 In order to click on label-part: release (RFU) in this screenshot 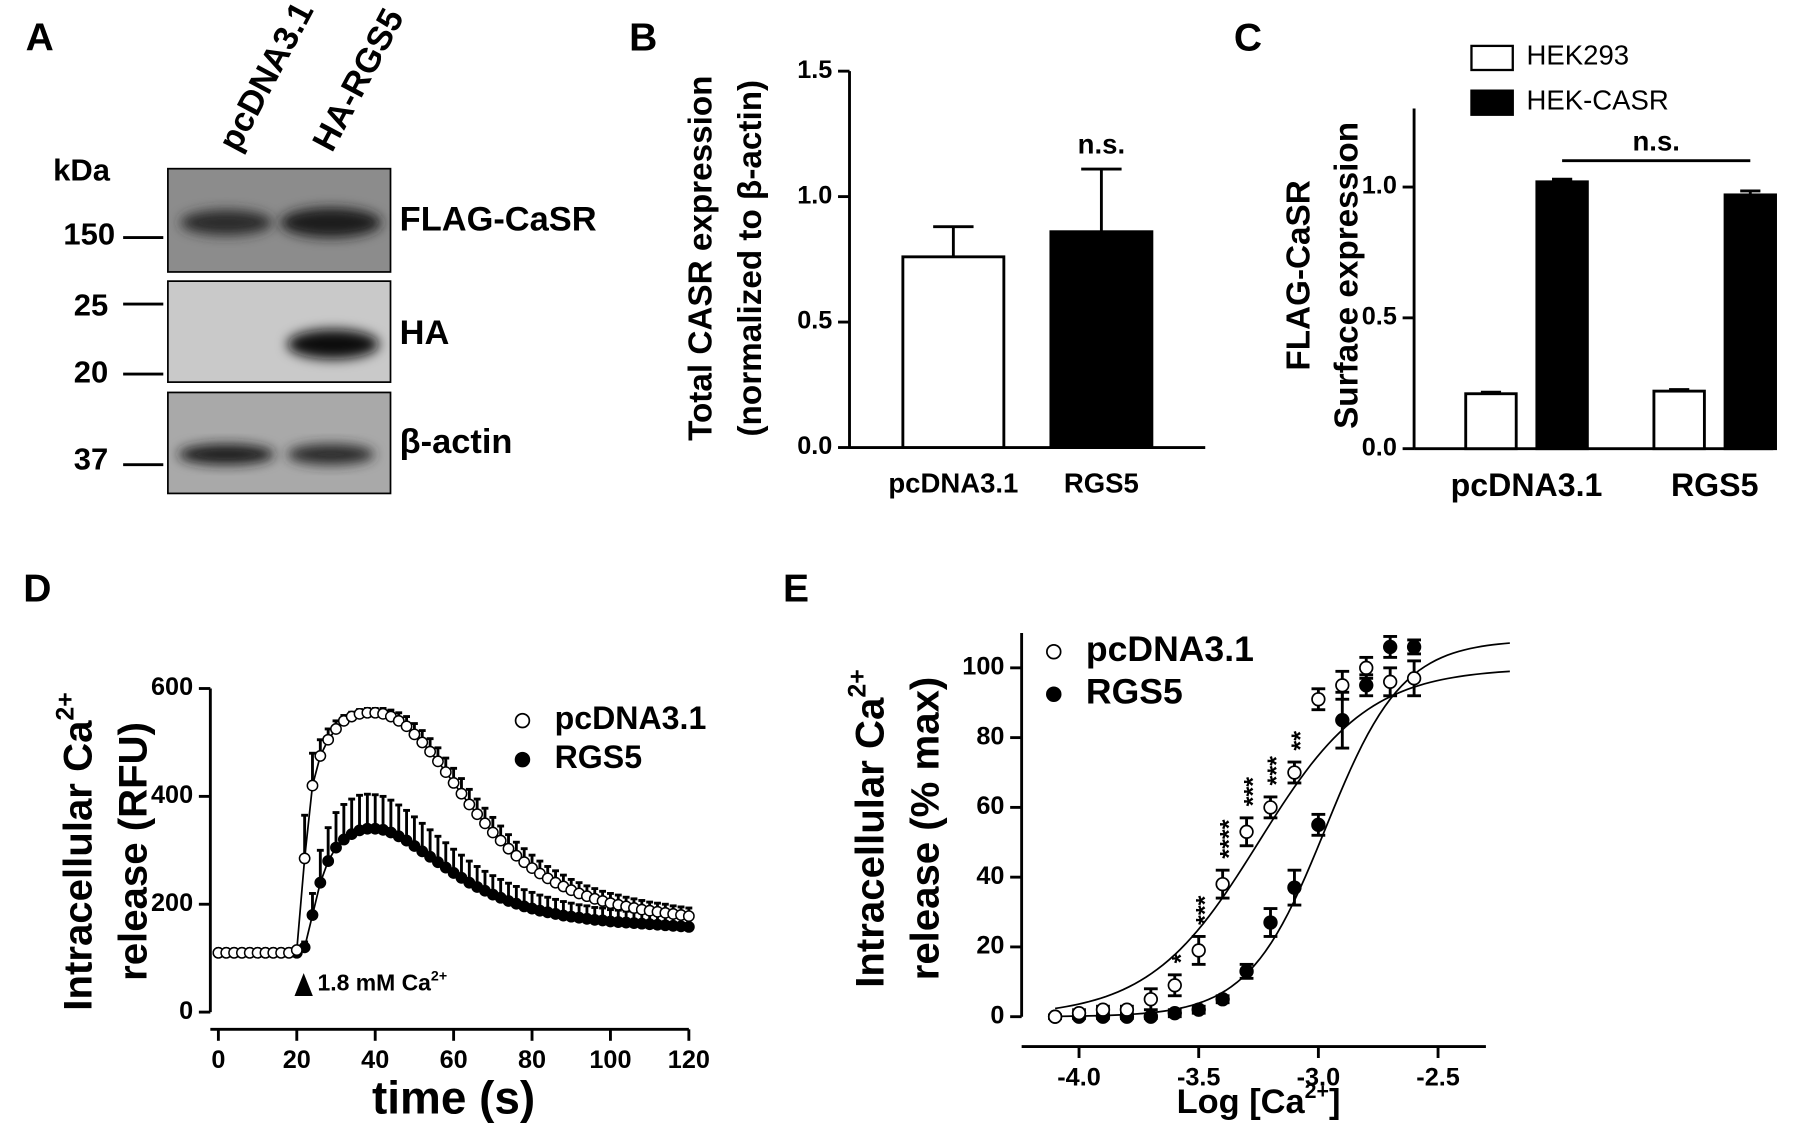, I will do `click(132, 851)`.